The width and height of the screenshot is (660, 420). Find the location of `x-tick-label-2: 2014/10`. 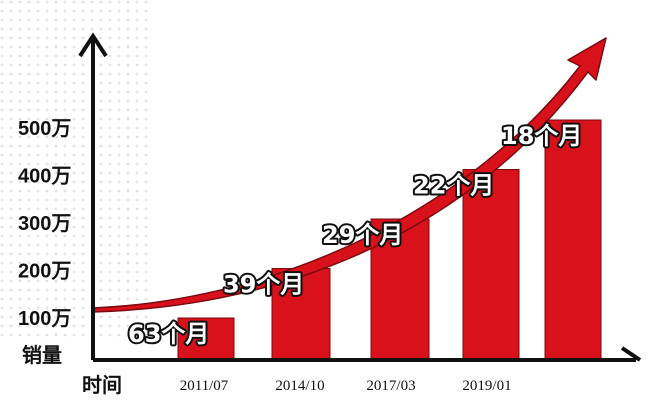

x-tick-label-2: 2014/10 is located at coordinates (299, 386).